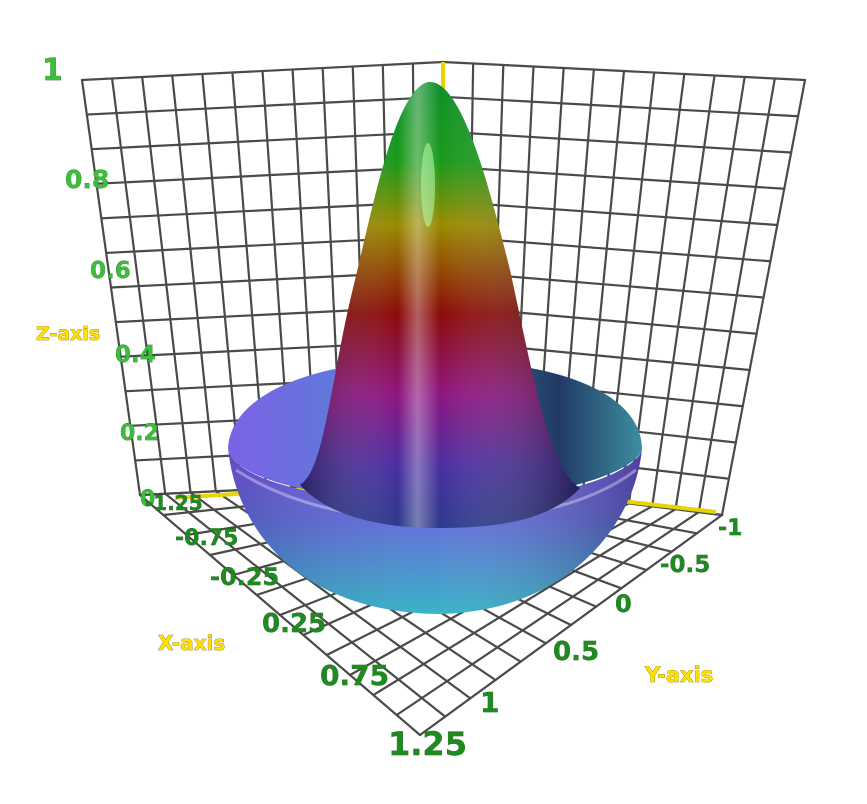  Describe the element at coordinates (730, 528) in the screenshot. I see `y-tick-label: -1` at that location.